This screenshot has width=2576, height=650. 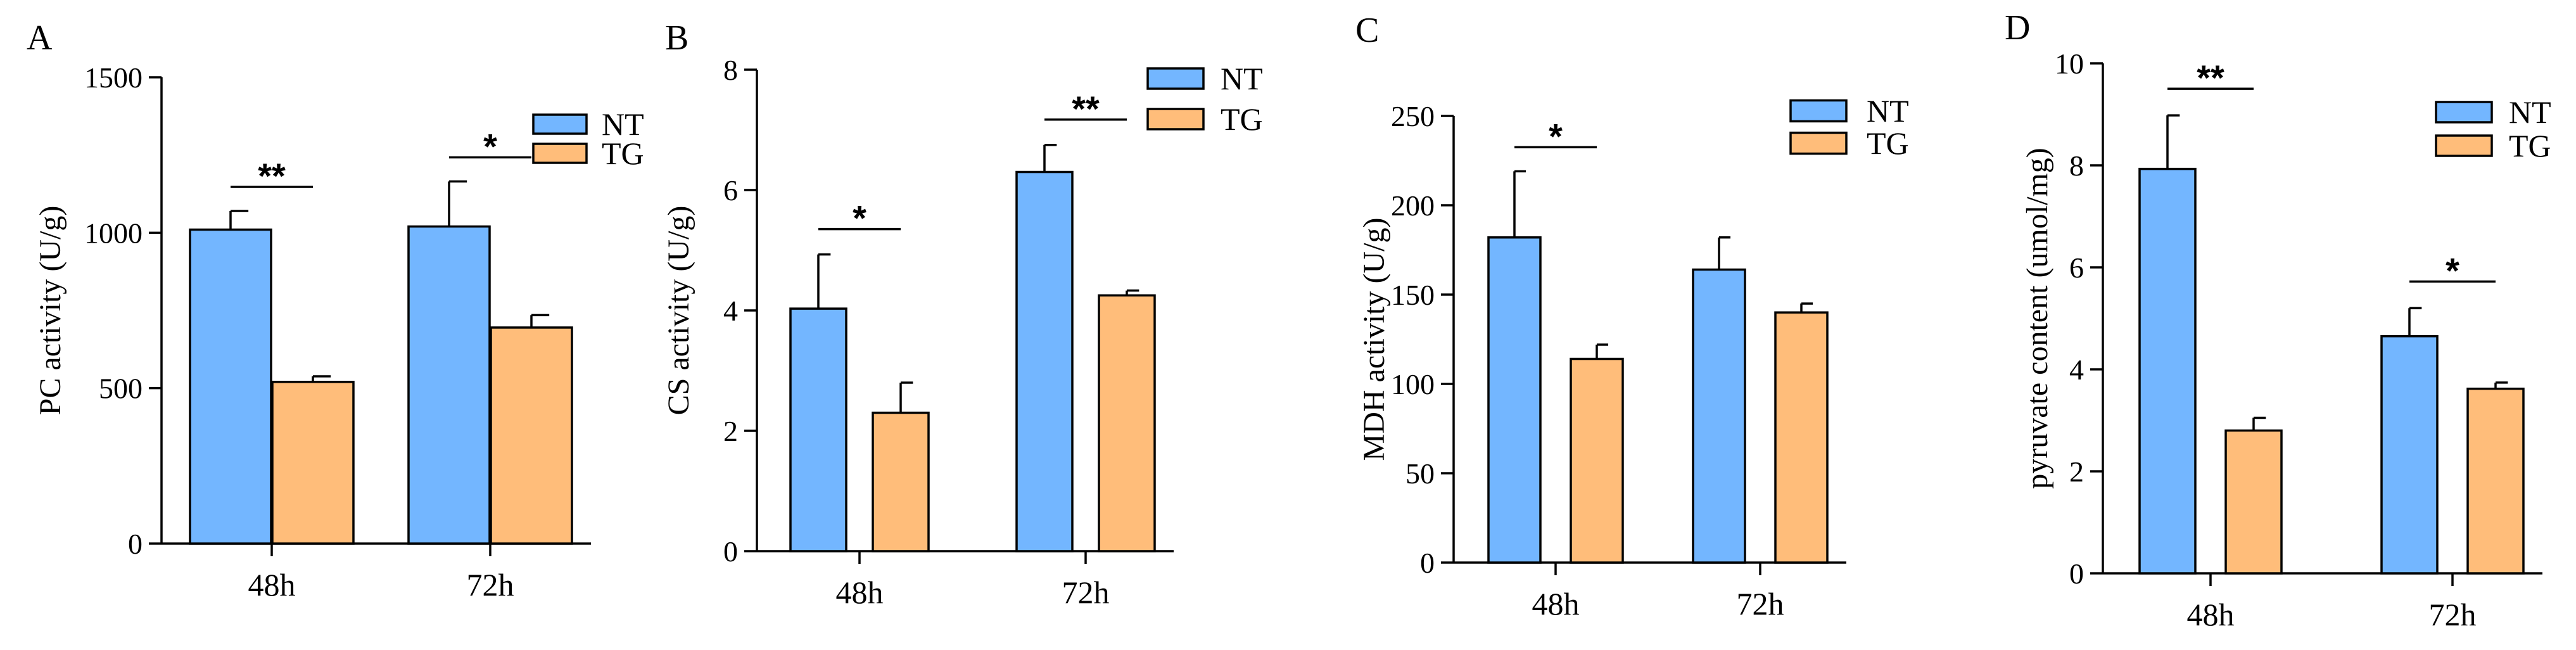 I want to click on panel-letter: C, so click(x=1367, y=30).